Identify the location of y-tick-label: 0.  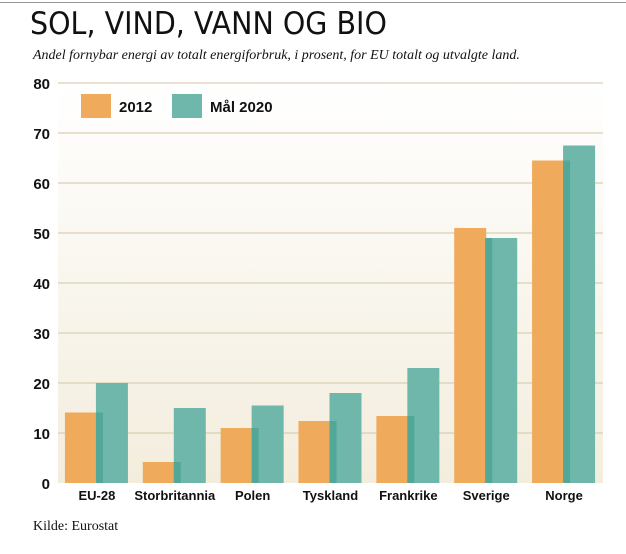
(46, 484).